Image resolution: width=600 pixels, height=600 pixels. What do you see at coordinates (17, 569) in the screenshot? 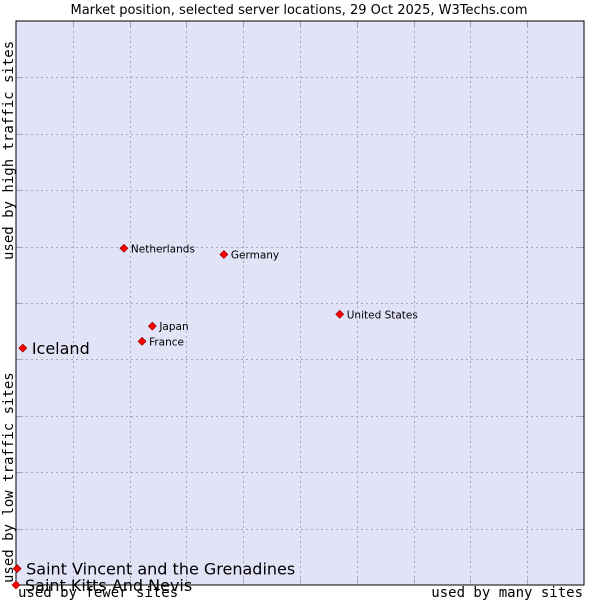
I see `point-marker-saint-vincent-and-the-grenadines` at bounding box center [17, 569].